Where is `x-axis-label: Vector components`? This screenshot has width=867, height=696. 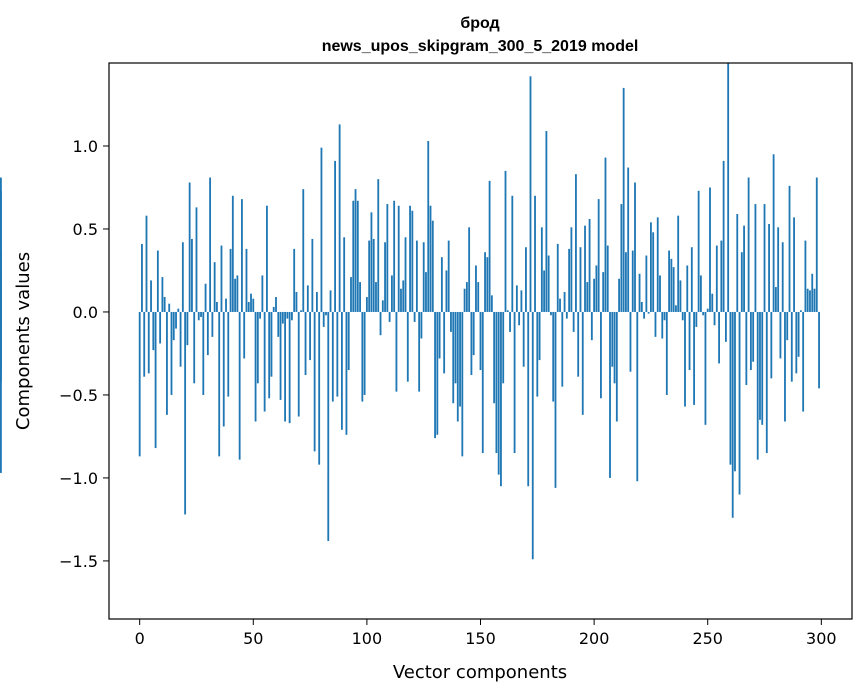 x-axis-label: Vector components is located at coordinates (480, 672).